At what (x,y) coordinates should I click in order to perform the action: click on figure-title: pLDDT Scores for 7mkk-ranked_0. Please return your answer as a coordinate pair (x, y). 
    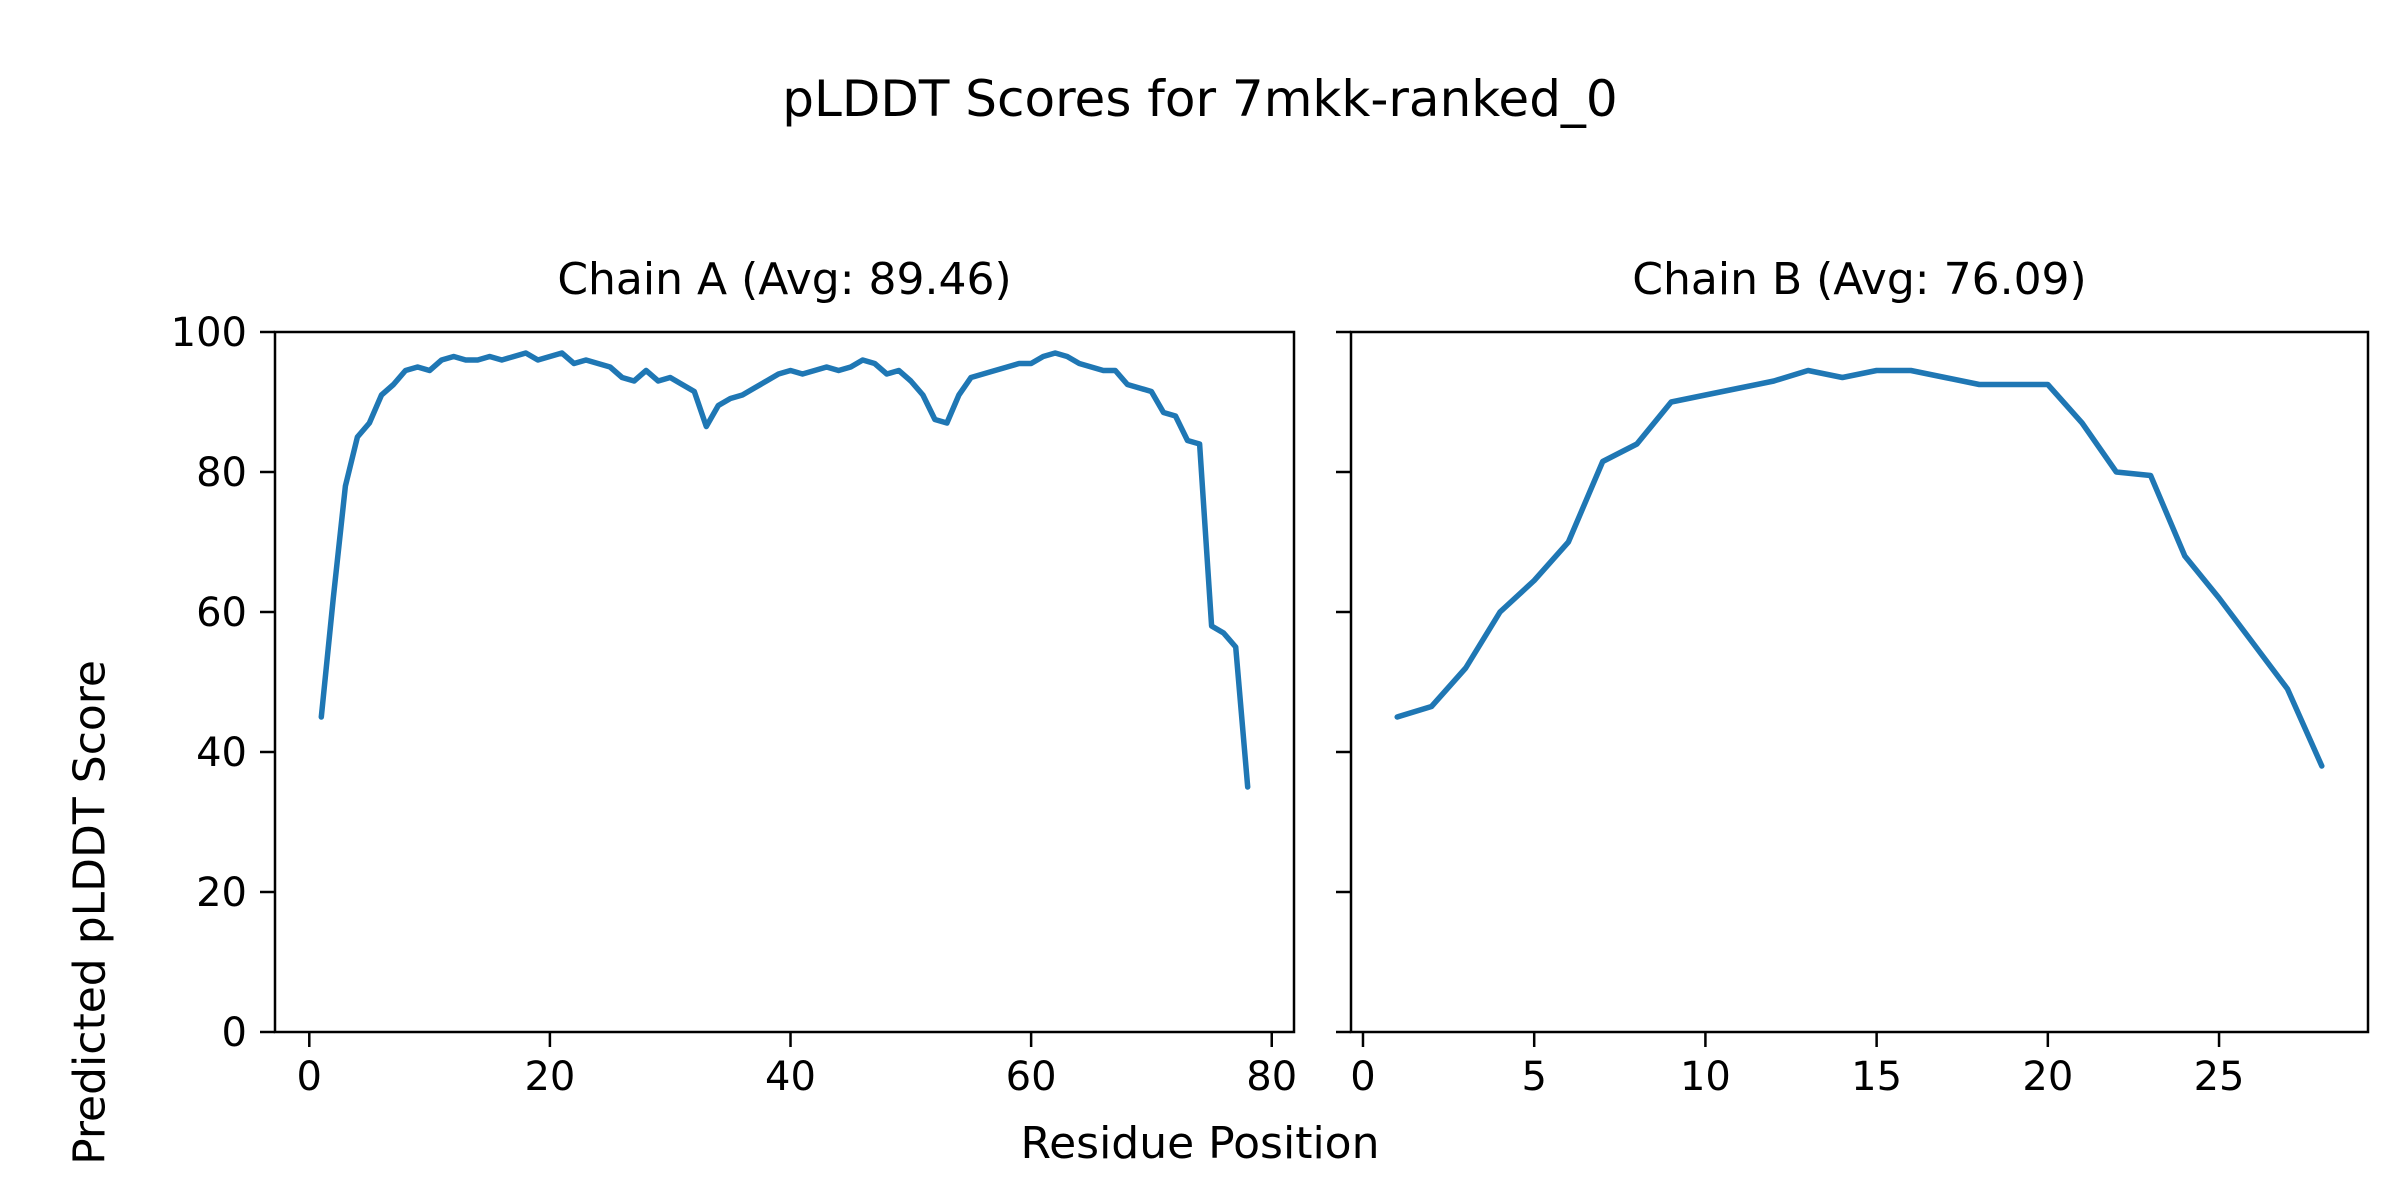
    Looking at the image, I should click on (1200, 99).